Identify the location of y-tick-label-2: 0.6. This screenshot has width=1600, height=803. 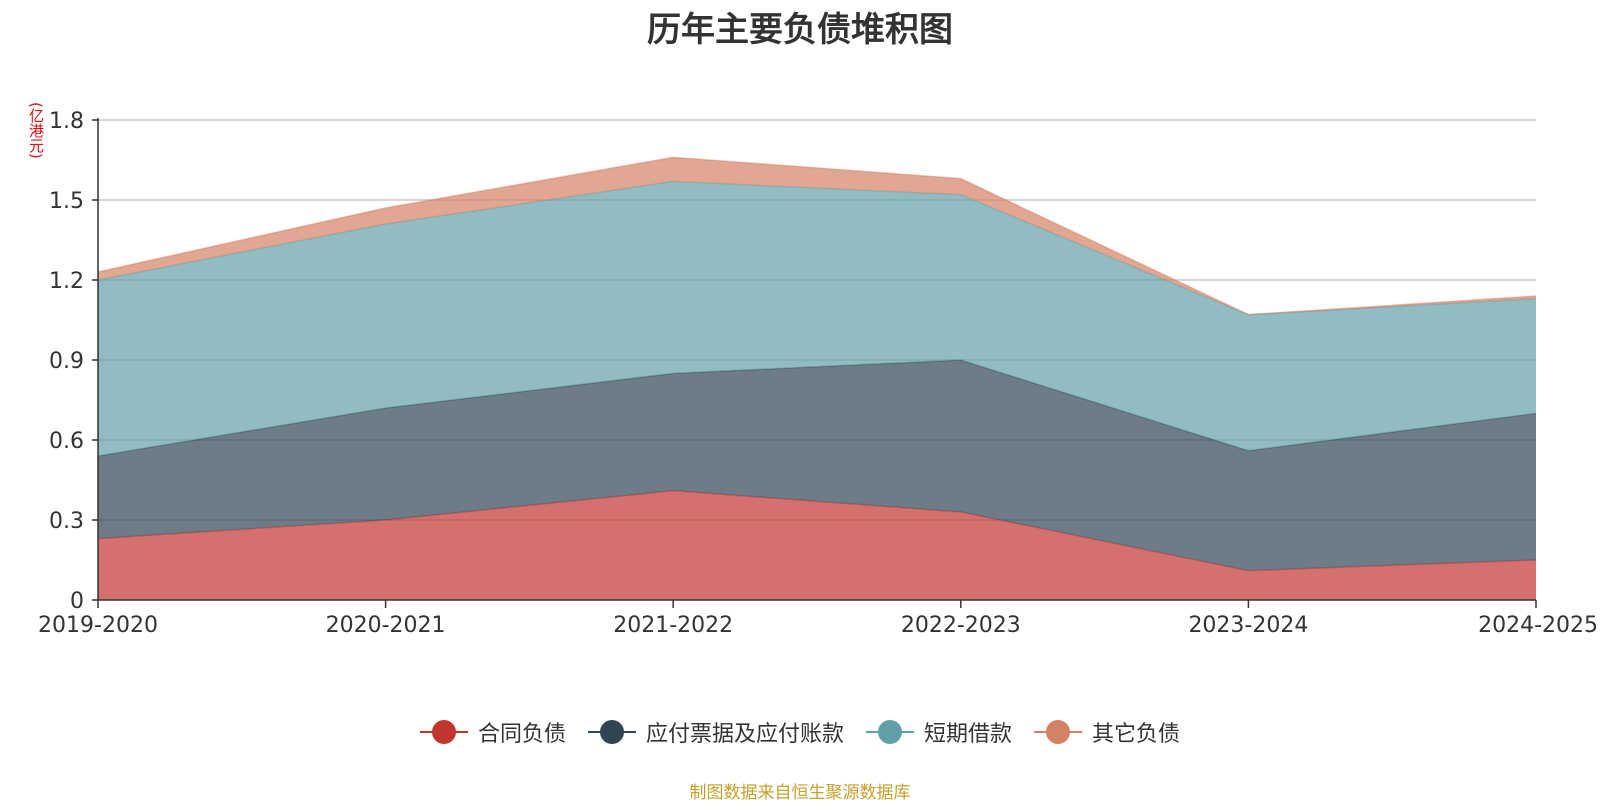
(66, 441).